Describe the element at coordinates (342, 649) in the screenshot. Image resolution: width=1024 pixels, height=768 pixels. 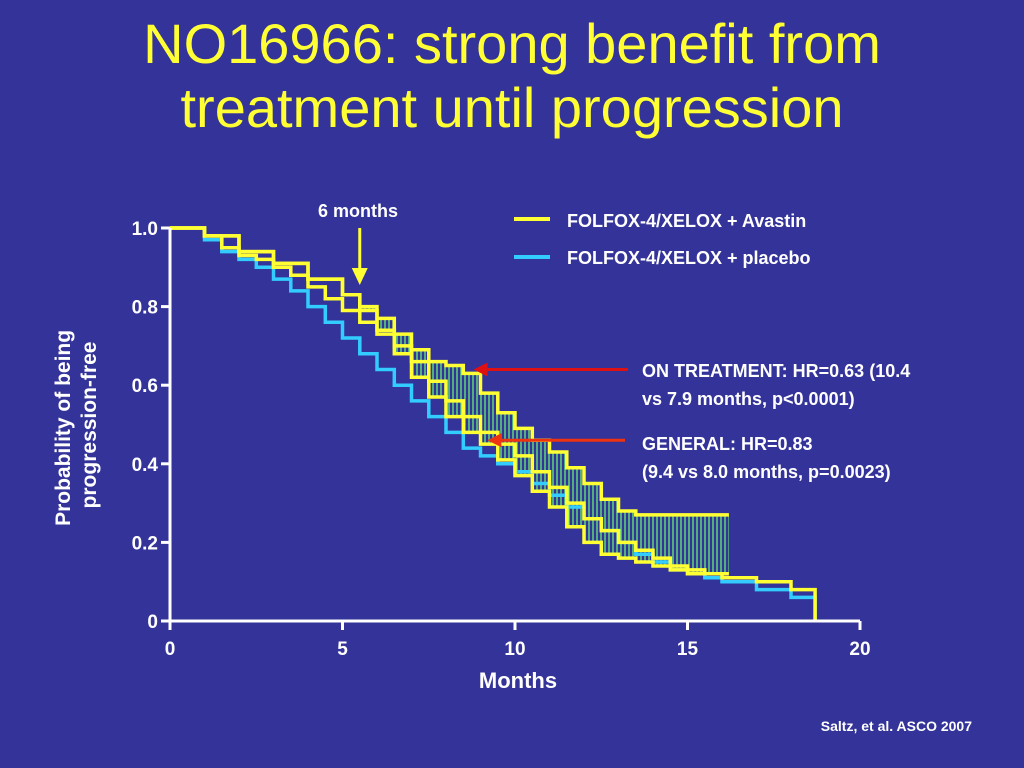
I see `x-tick-label: 5` at that location.